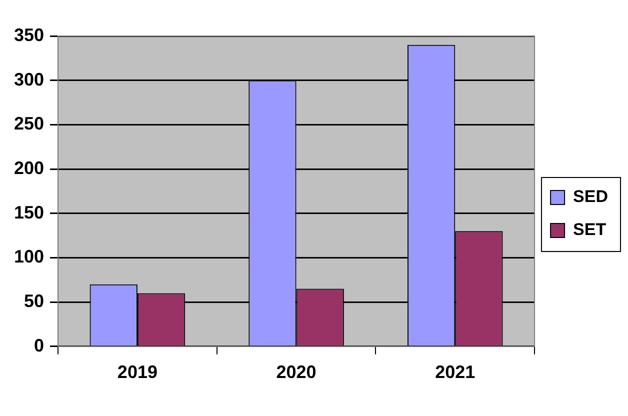 This screenshot has height=416, width=628. What do you see at coordinates (590, 196) in the screenshot?
I see `legend-label: SED` at bounding box center [590, 196].